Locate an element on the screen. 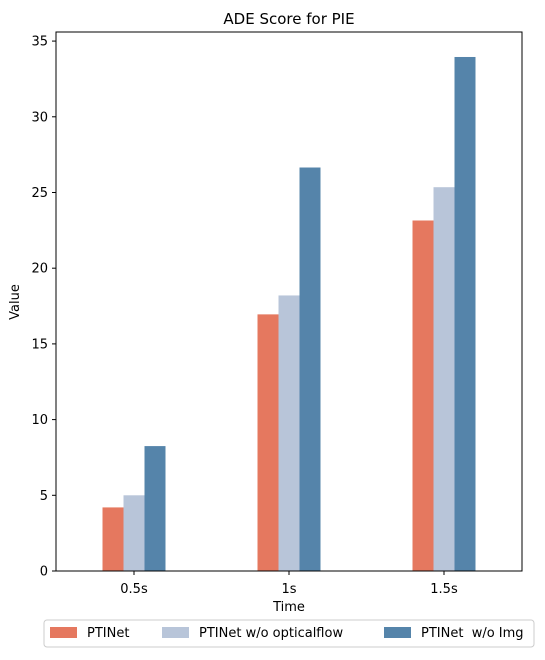 The width and height of the screenshot is (545, 660). y-tick-label: 25 is located at coordinates (39, 193).